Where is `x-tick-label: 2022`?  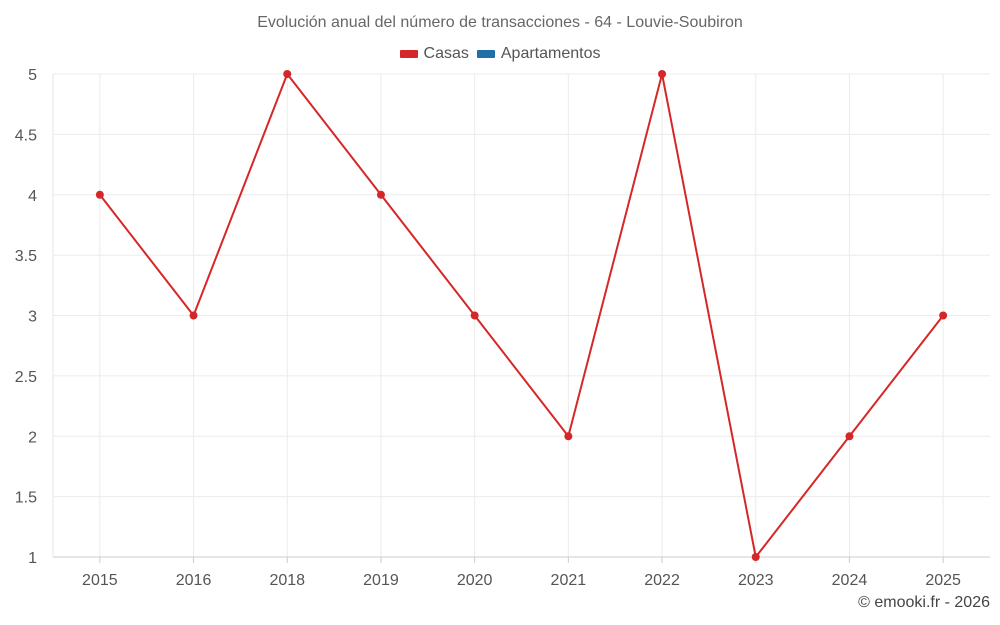 x-tick-label: 2022 is located at coordinates (662, 580).